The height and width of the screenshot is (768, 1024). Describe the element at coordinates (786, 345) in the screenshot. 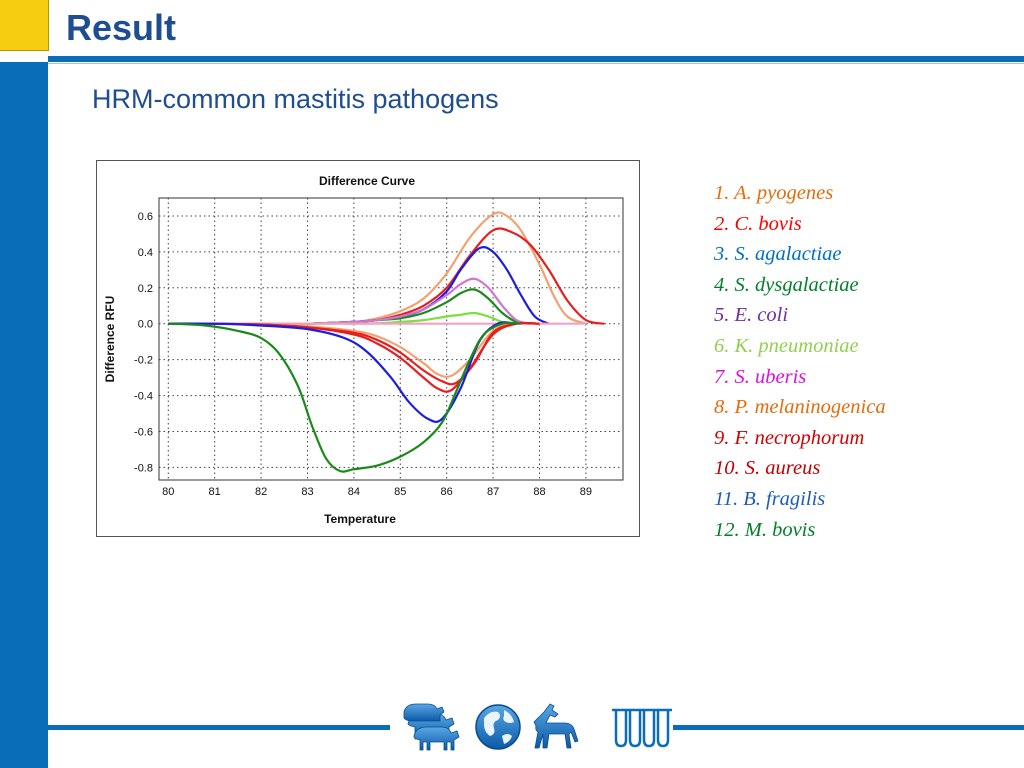

I see `legend-item: 6. K. pneumoniae` at that location.